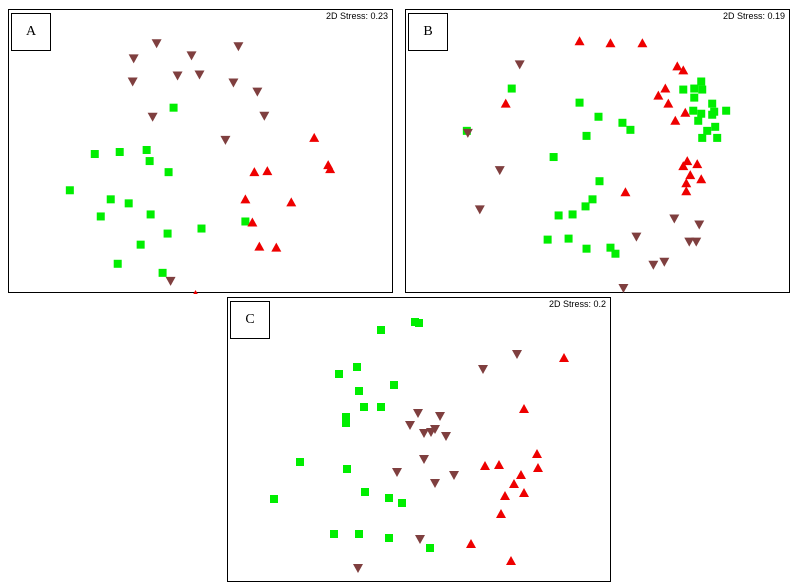  What do you see at coordinates (250, 320) in the screenshot?
I see `panel-label-c: C` at bounding box center [250, 320].